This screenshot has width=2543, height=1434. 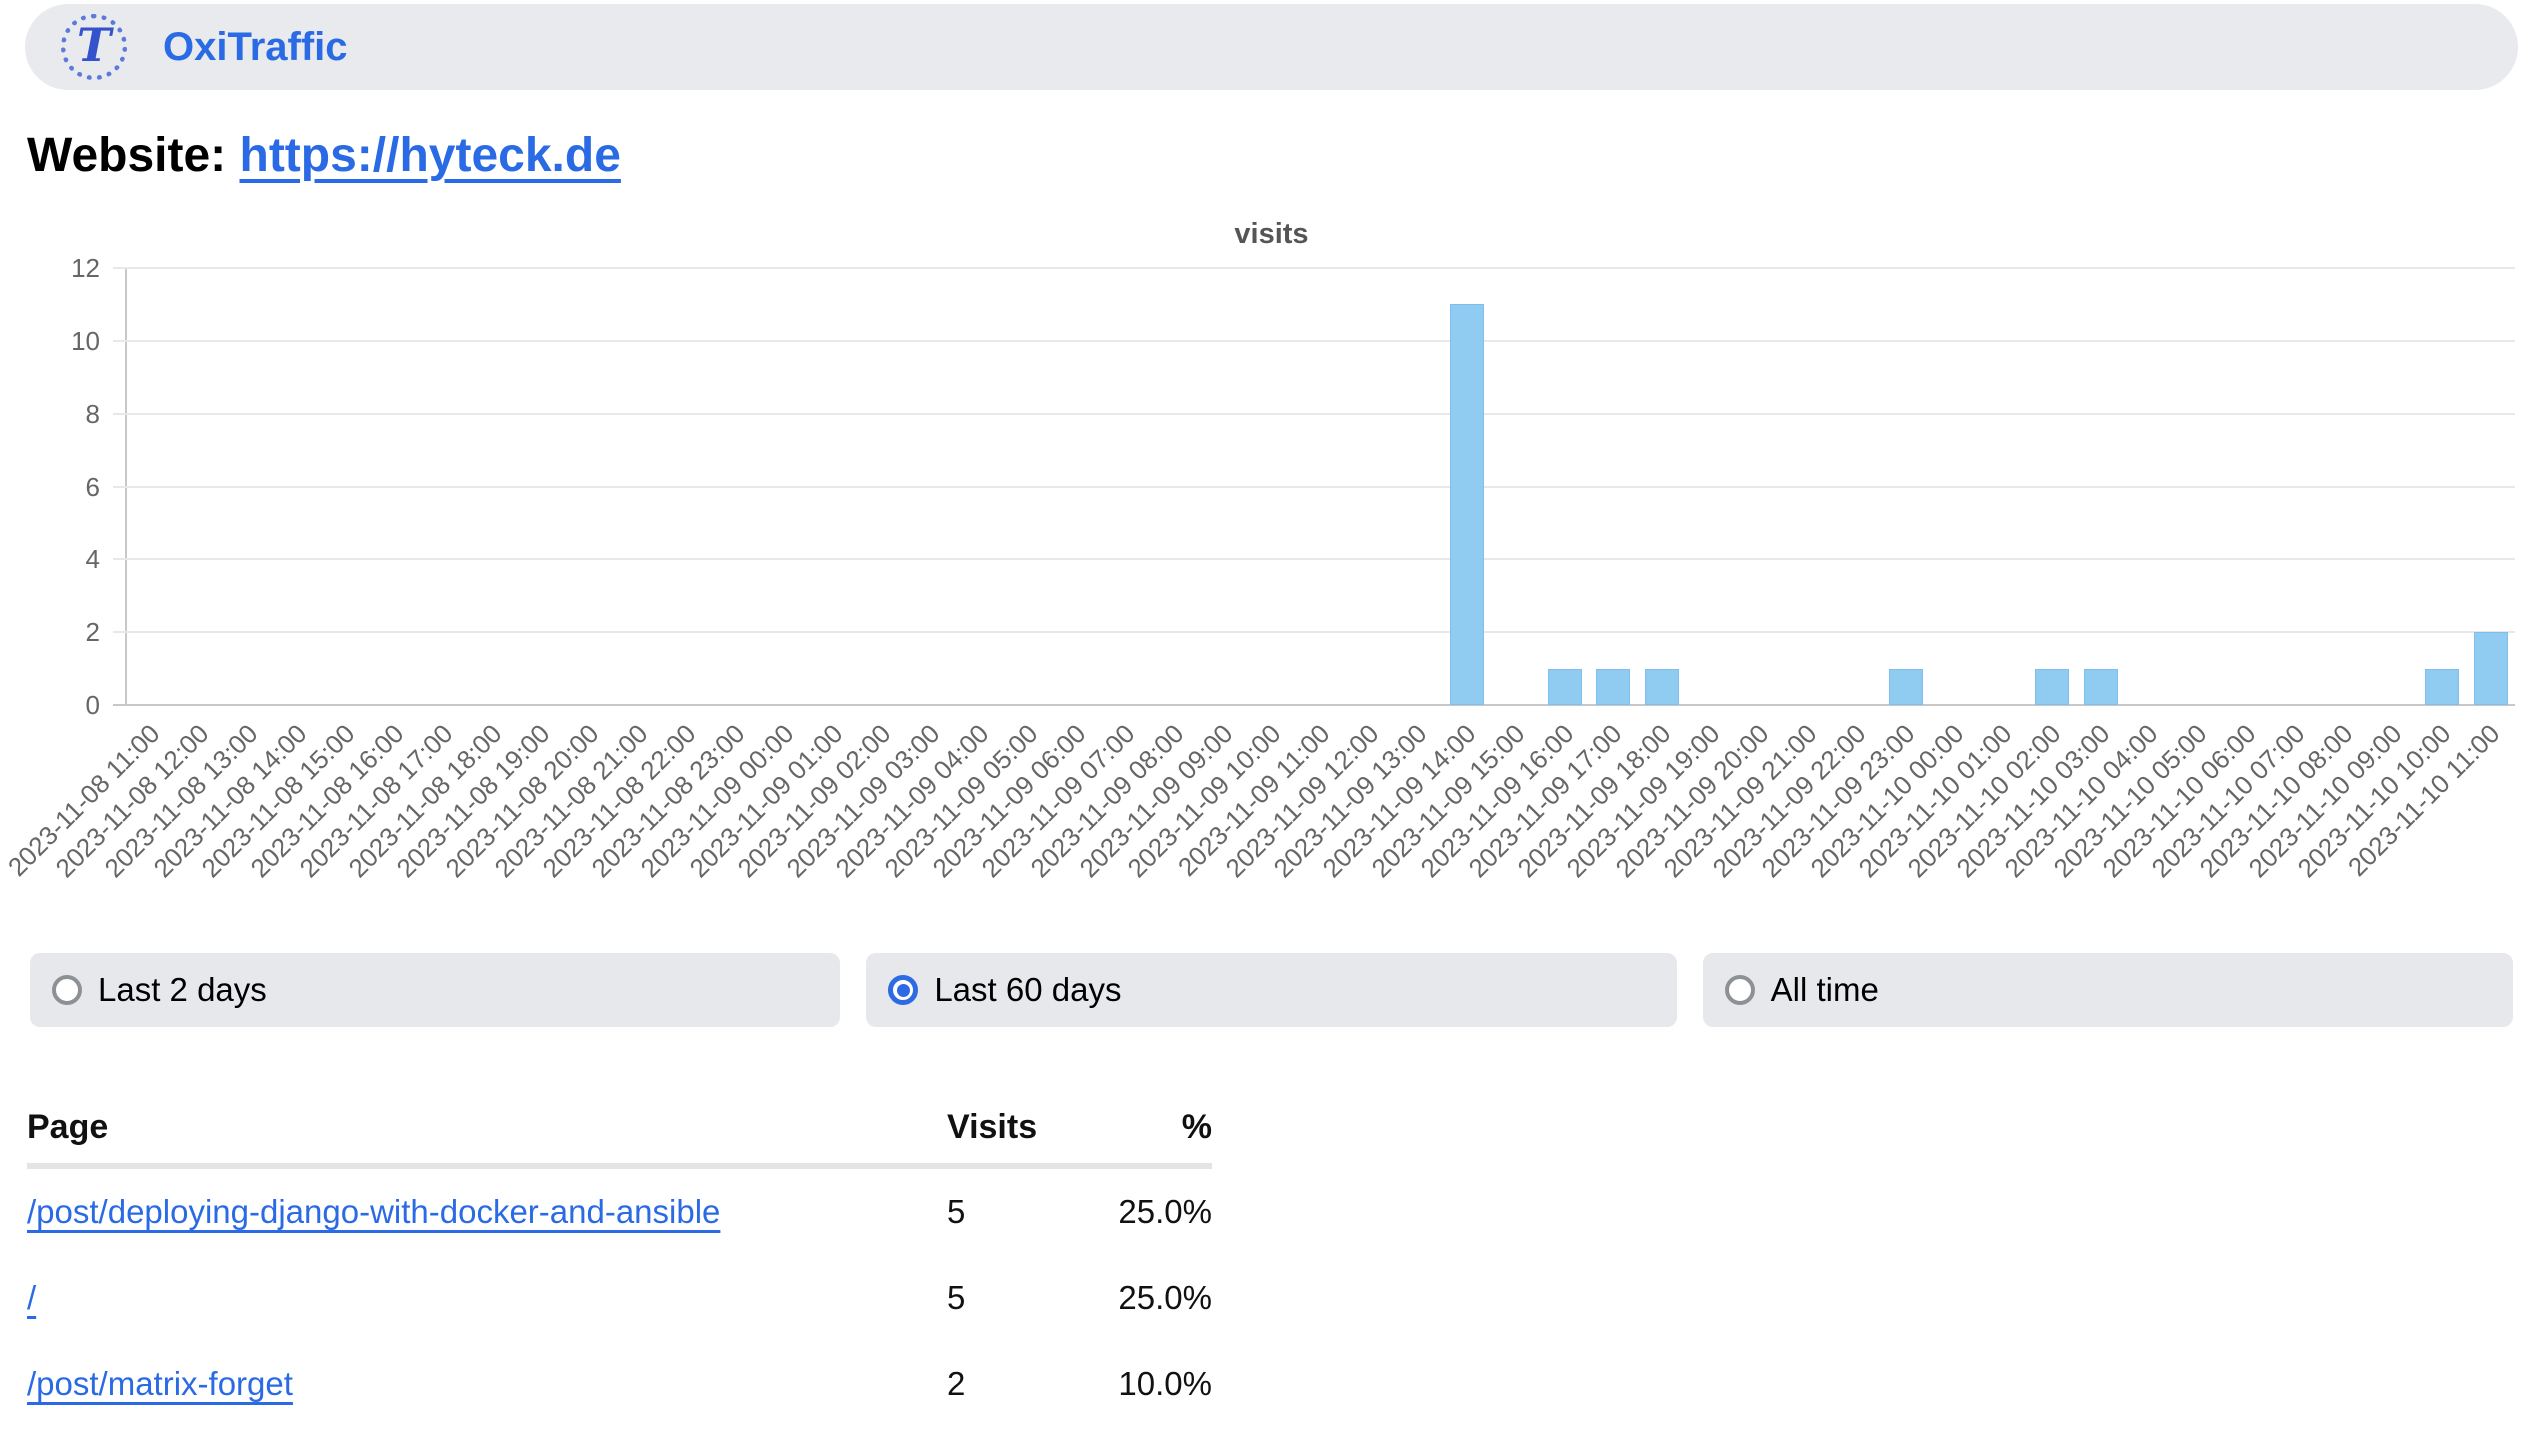 I want to click on oxitraffic-logo-icon: T, so click(x=94, y=47).